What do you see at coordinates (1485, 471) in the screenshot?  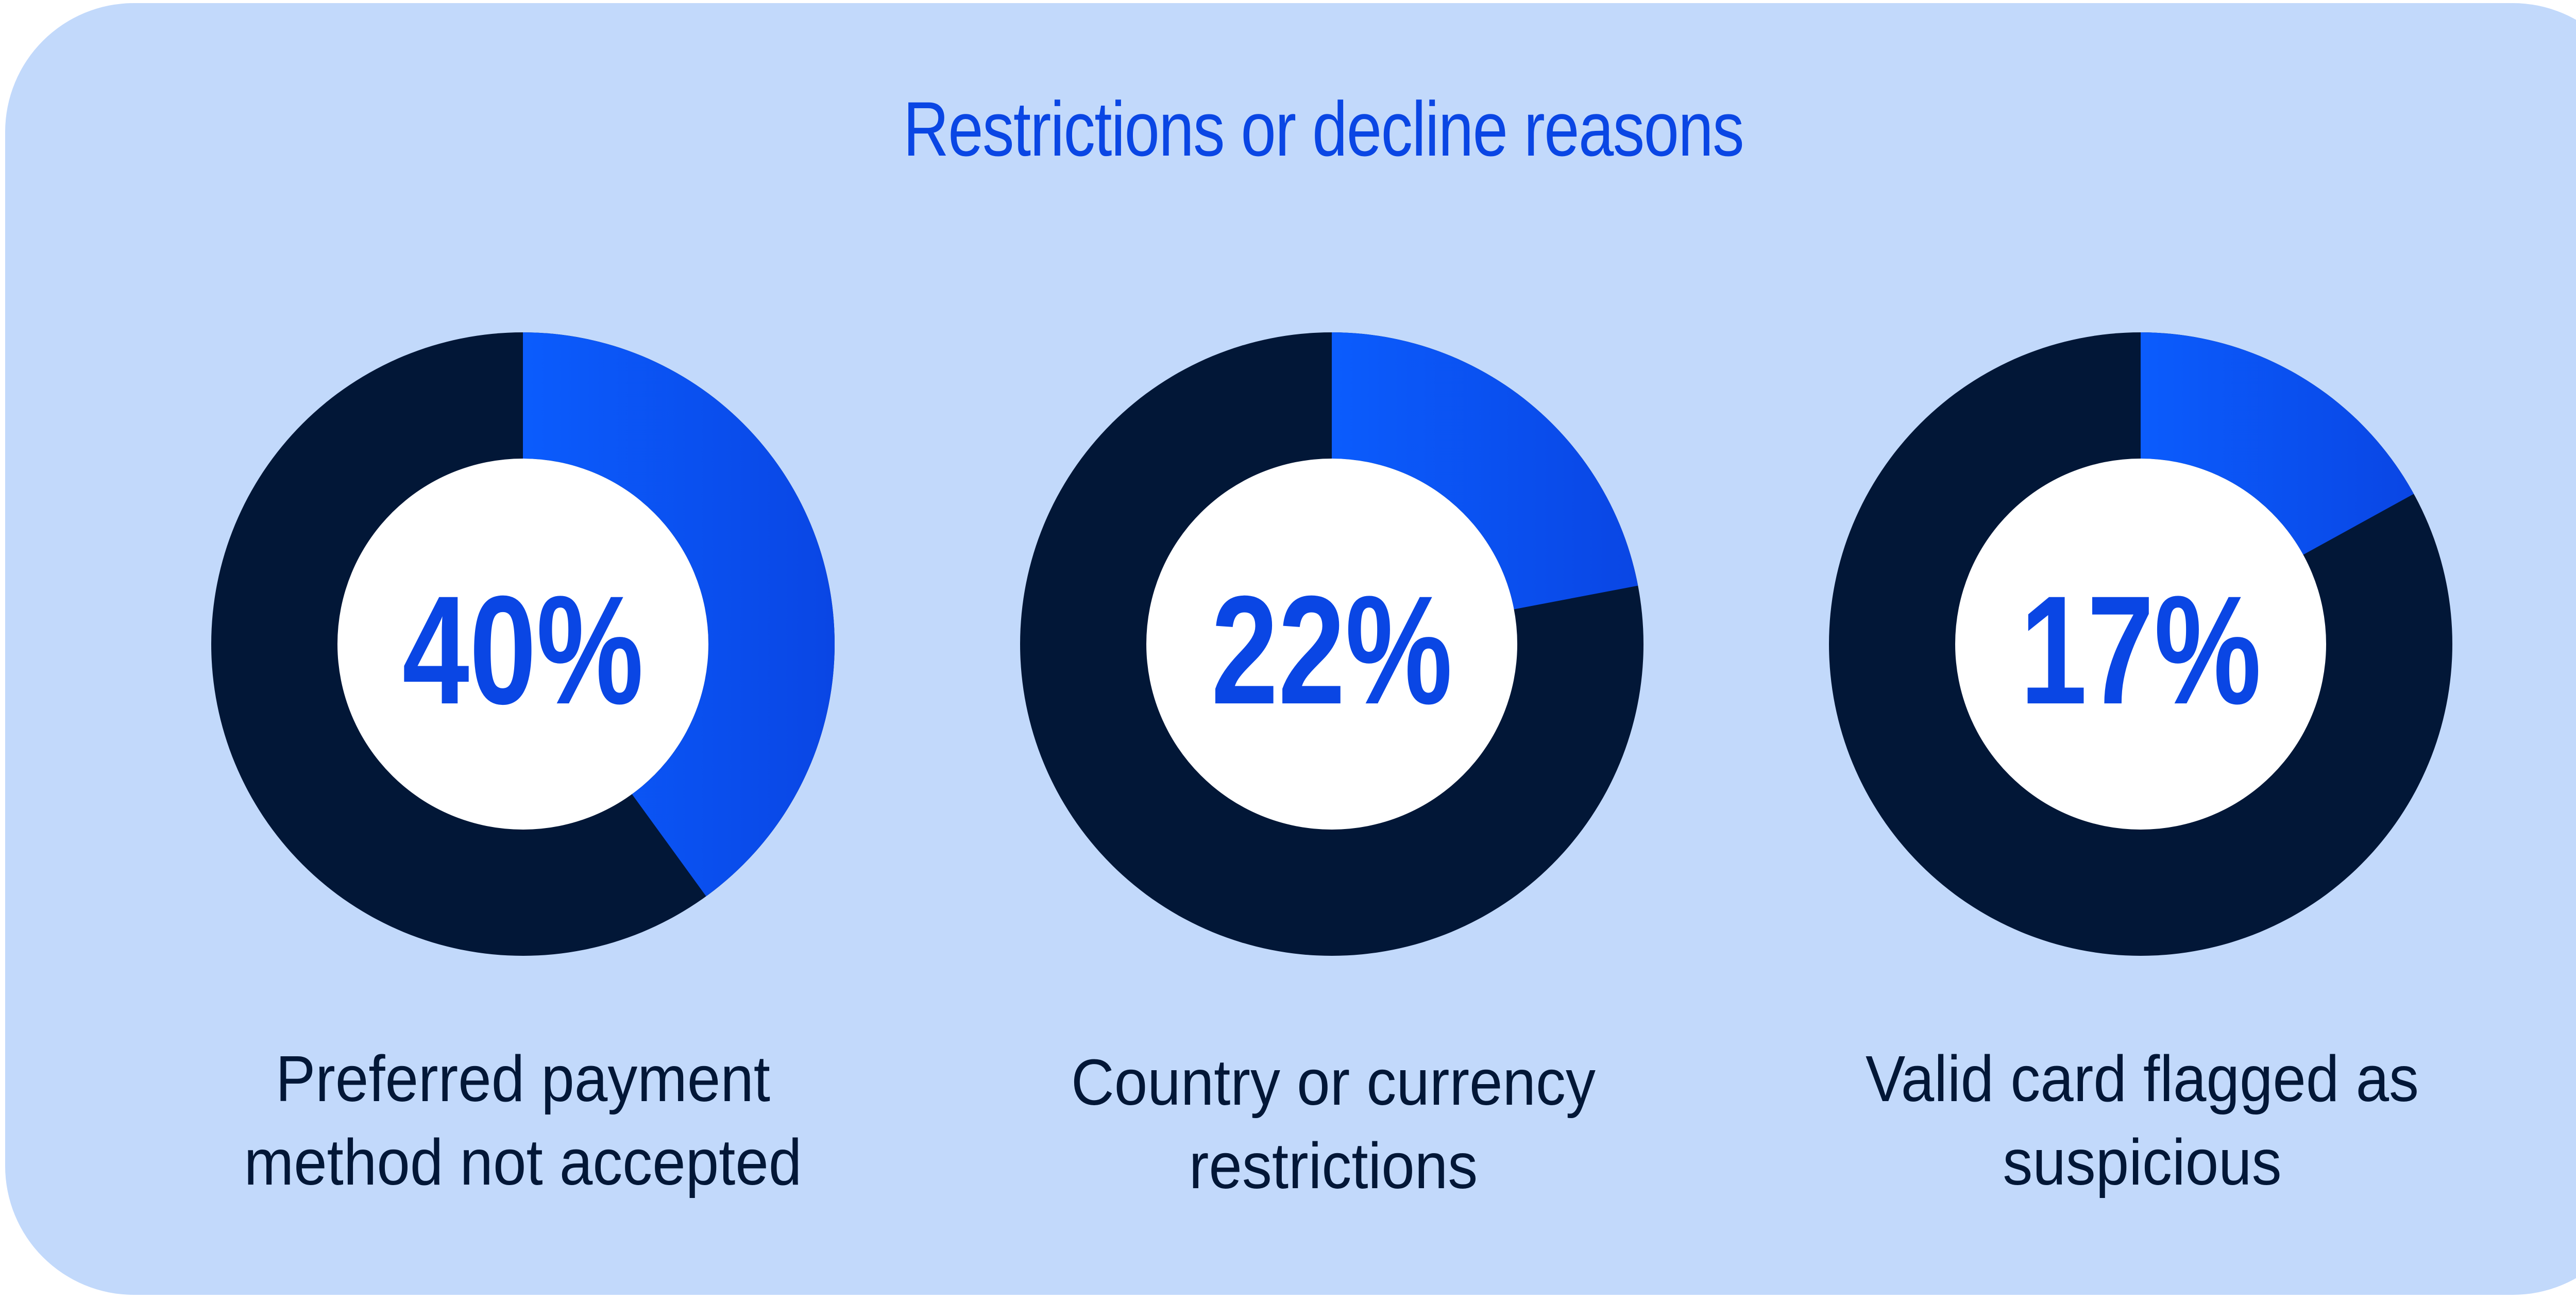 I see `donut-2-value-slice` at bounding box center [1485, 471].